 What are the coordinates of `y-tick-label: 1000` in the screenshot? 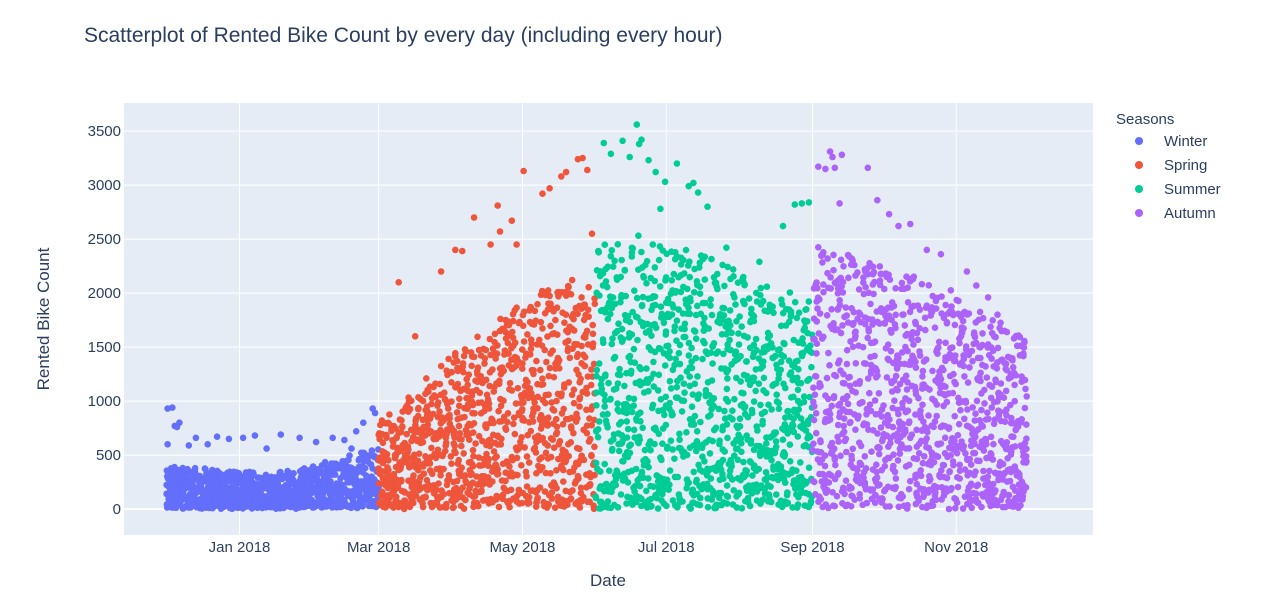 It's located at (104, 401).